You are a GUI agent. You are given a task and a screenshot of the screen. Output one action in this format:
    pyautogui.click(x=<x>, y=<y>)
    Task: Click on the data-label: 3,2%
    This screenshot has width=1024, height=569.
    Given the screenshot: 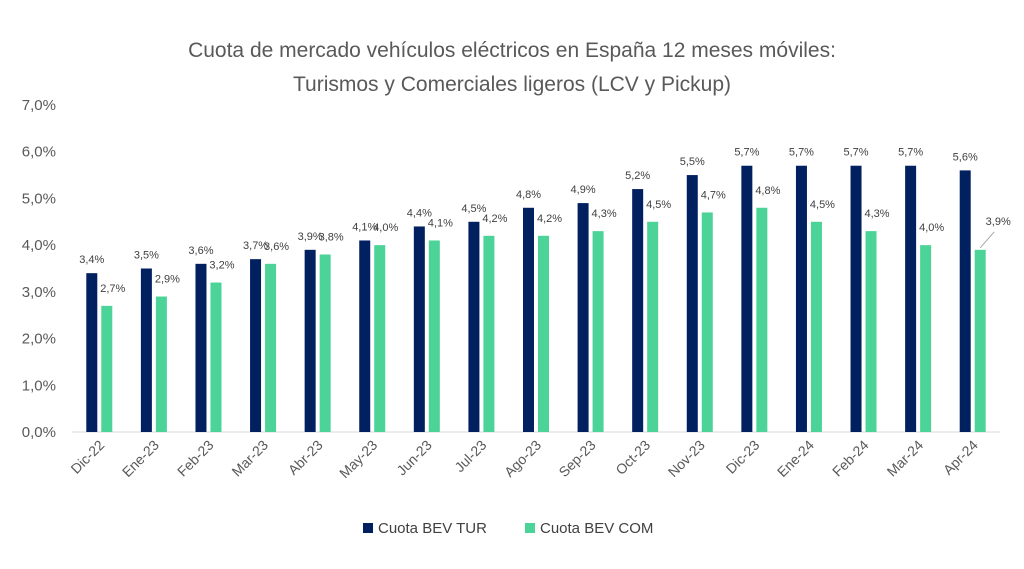 What is the action you would take?
    pyautogui.click(x=221, y=266)
    